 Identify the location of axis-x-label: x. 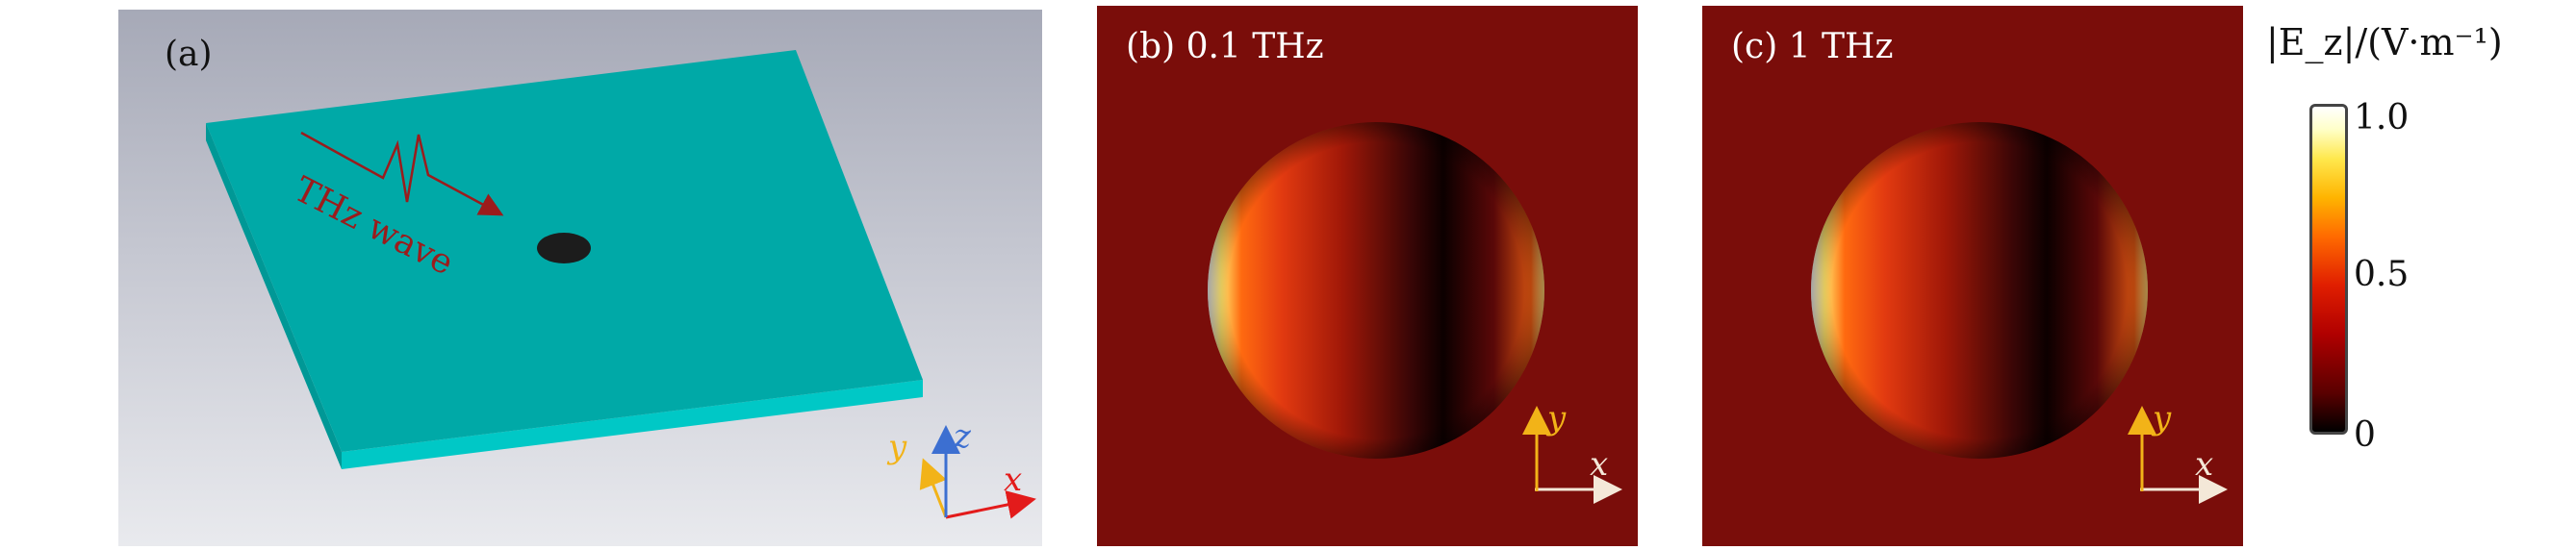
(1013, 480).